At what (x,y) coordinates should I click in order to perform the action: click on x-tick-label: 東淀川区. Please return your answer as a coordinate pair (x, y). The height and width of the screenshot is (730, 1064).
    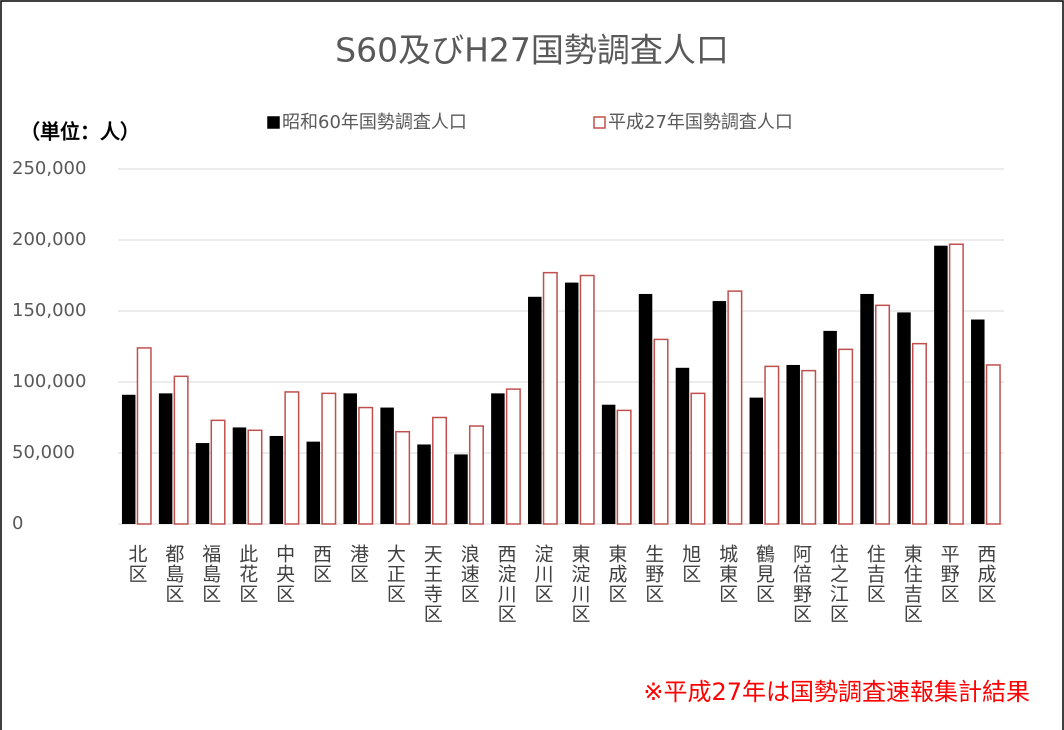
    Looking at the image, I should click on (579, 584).